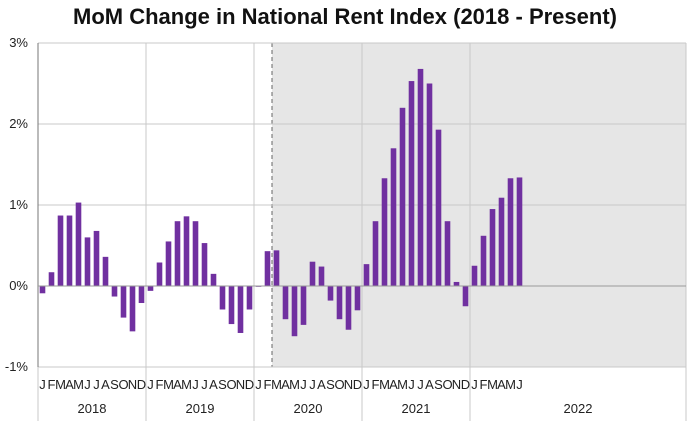 Image resolution: width=690 pixels, height=421 pixels. What do you see at coordinates (92, 408) in the screenshot?
I see `year-label-2018: 2018` at bounding box center [92, 408].